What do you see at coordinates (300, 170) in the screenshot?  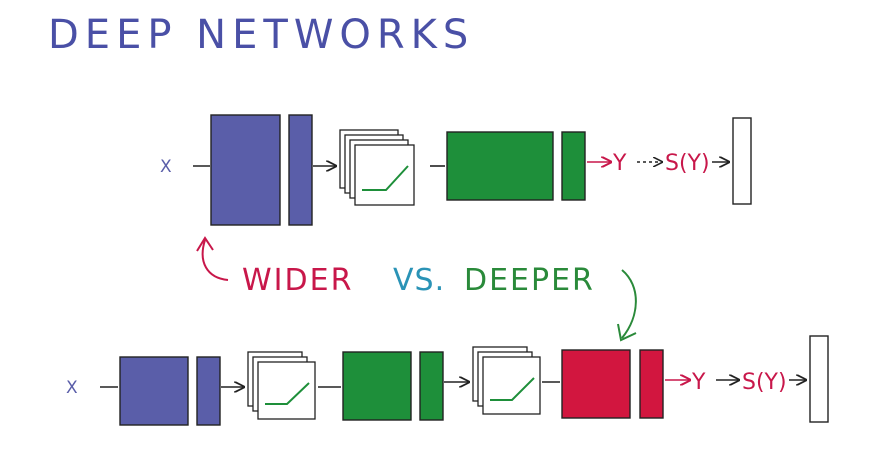 I see `wide-bias-block` at bounding box center [300, 170].